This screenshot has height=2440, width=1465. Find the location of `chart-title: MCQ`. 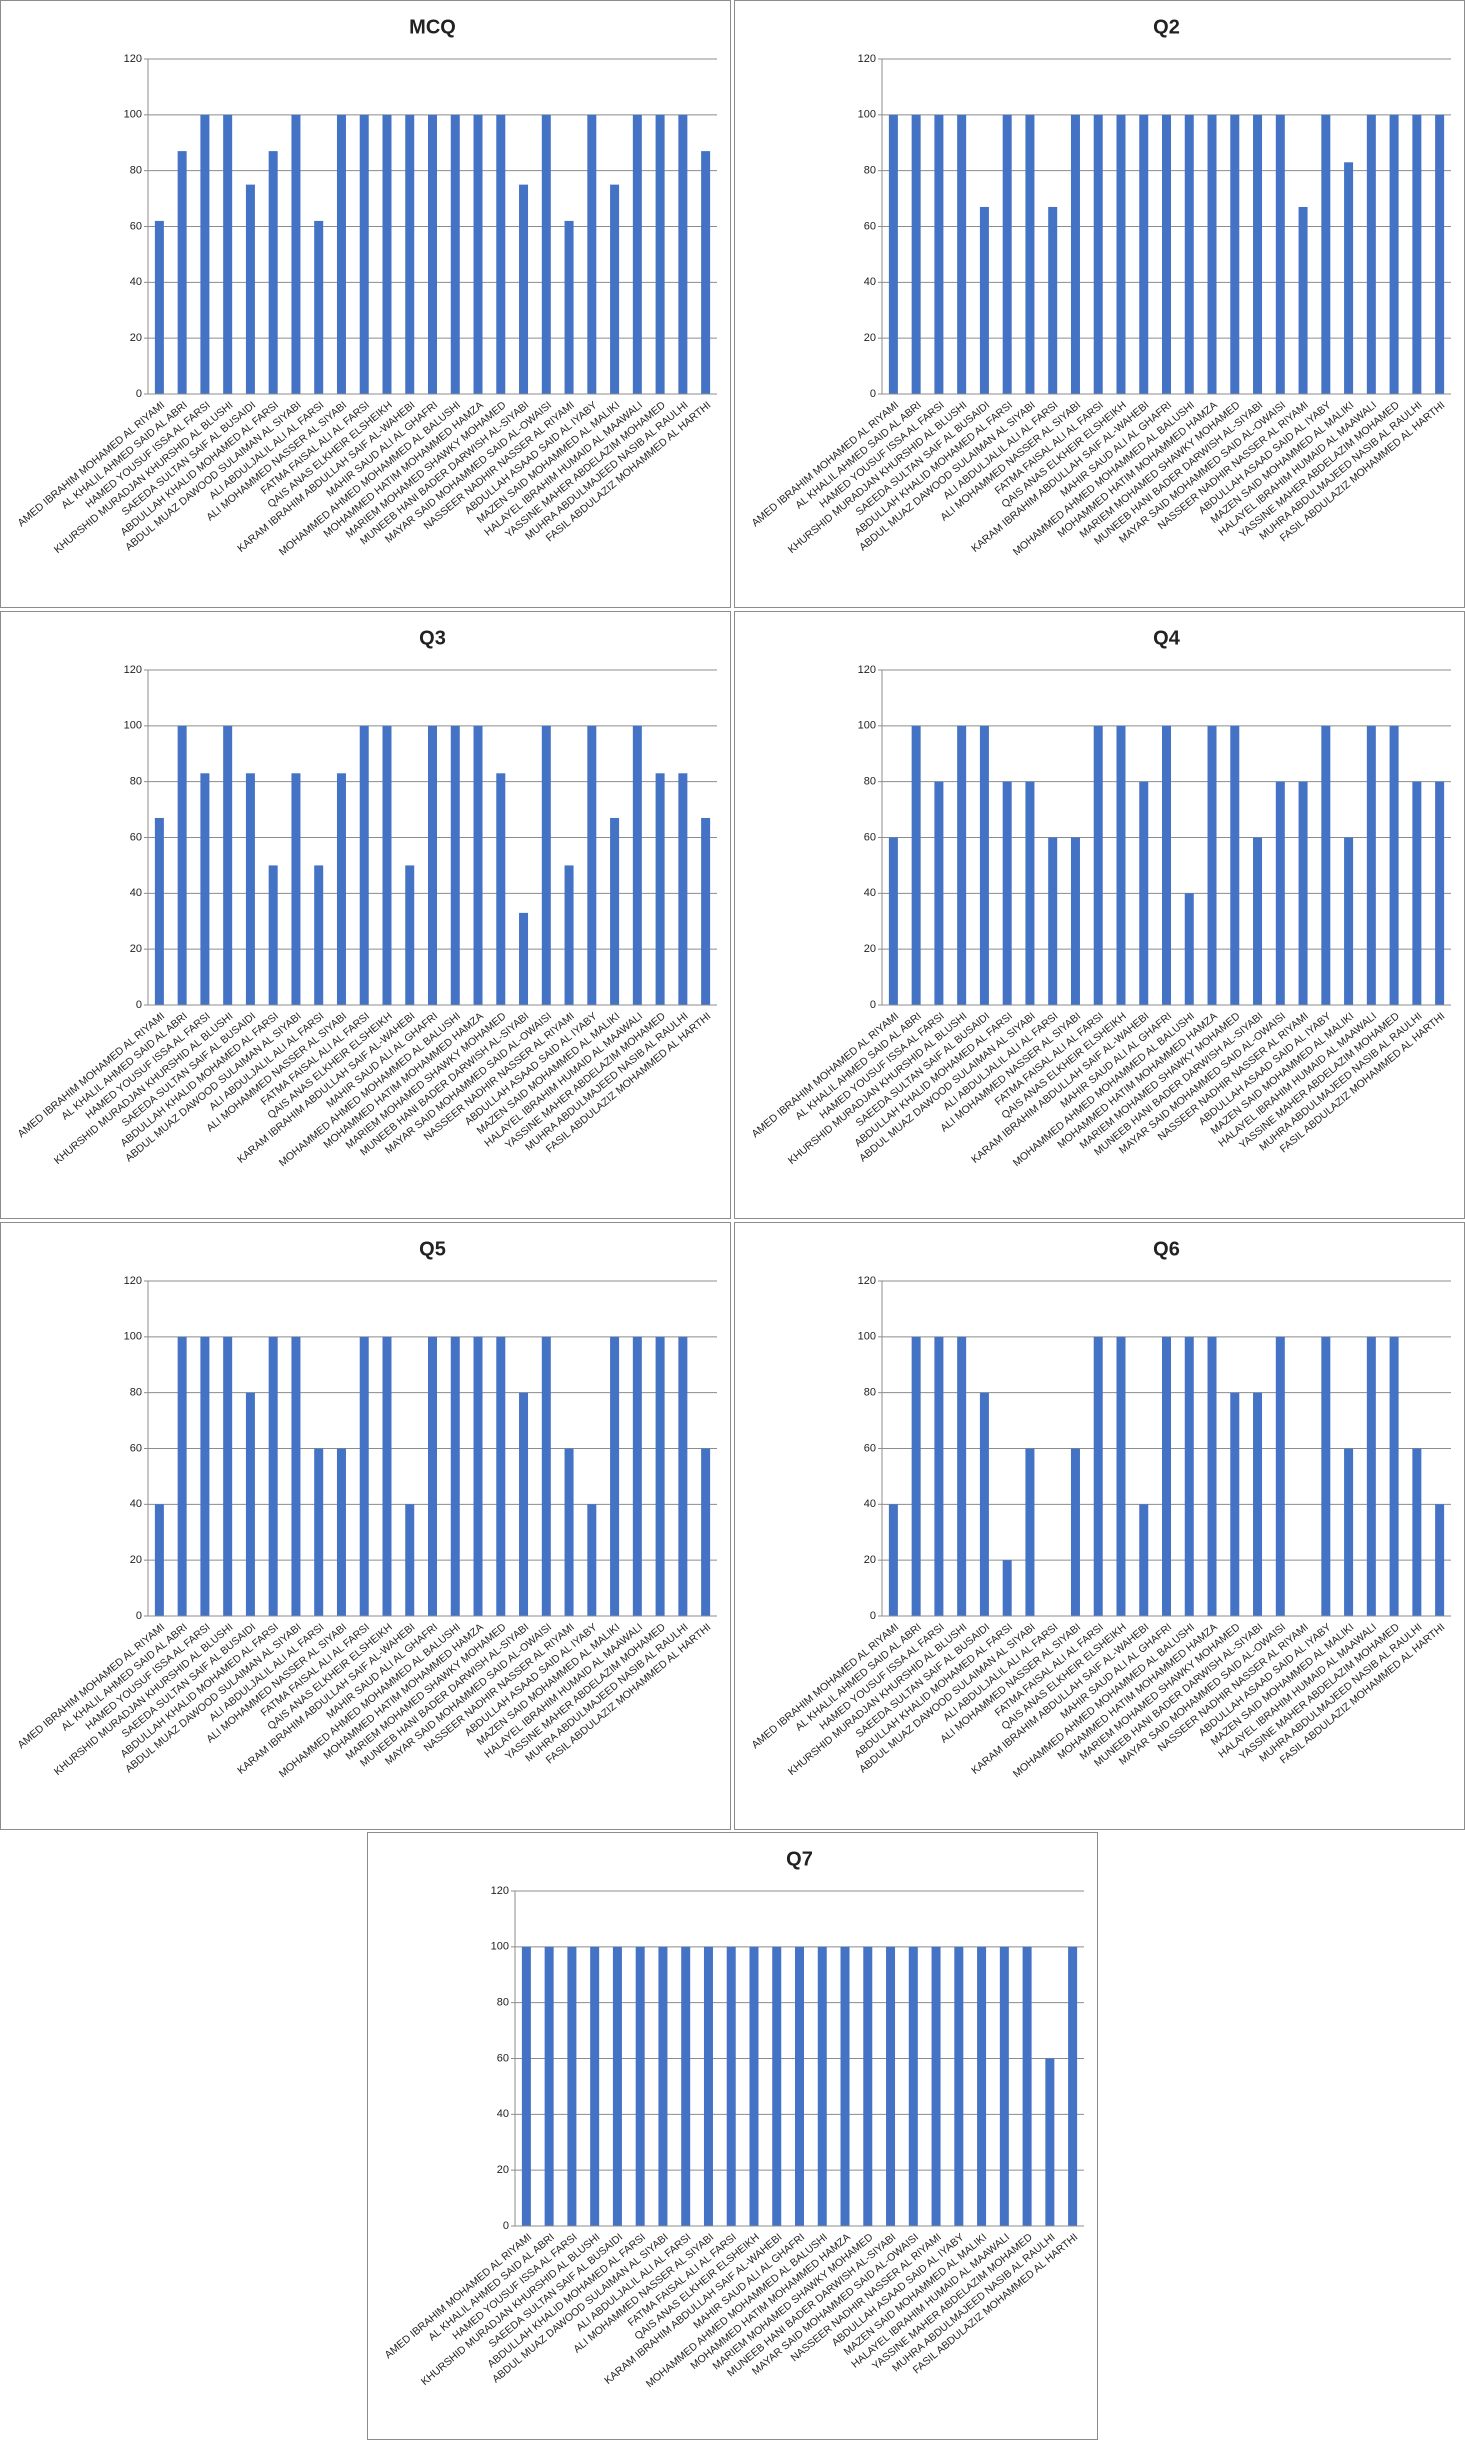

chart-title: MCQ is located at coordinates (432, 27).